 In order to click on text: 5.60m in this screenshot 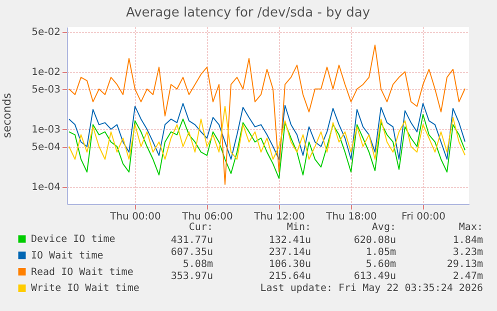, I will do `click(381, 264)`.